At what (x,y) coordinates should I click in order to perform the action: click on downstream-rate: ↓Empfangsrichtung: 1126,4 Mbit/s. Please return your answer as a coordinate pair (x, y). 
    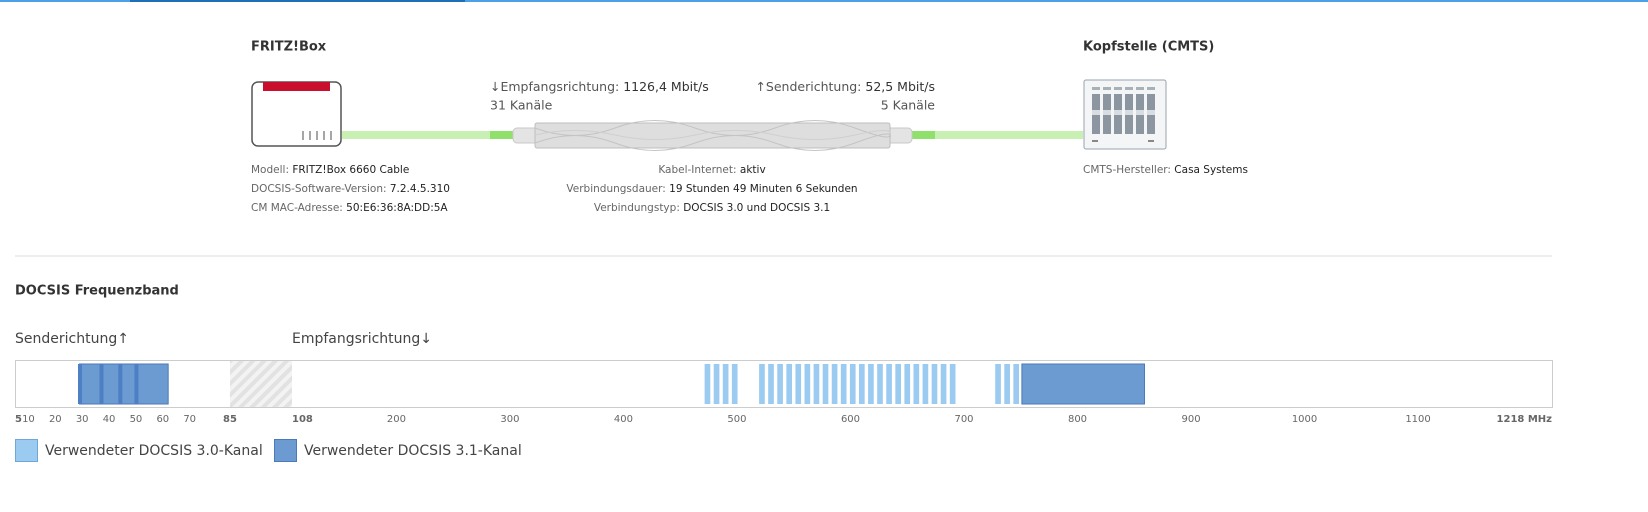
    Looking at the image, I should click on (599, 86).